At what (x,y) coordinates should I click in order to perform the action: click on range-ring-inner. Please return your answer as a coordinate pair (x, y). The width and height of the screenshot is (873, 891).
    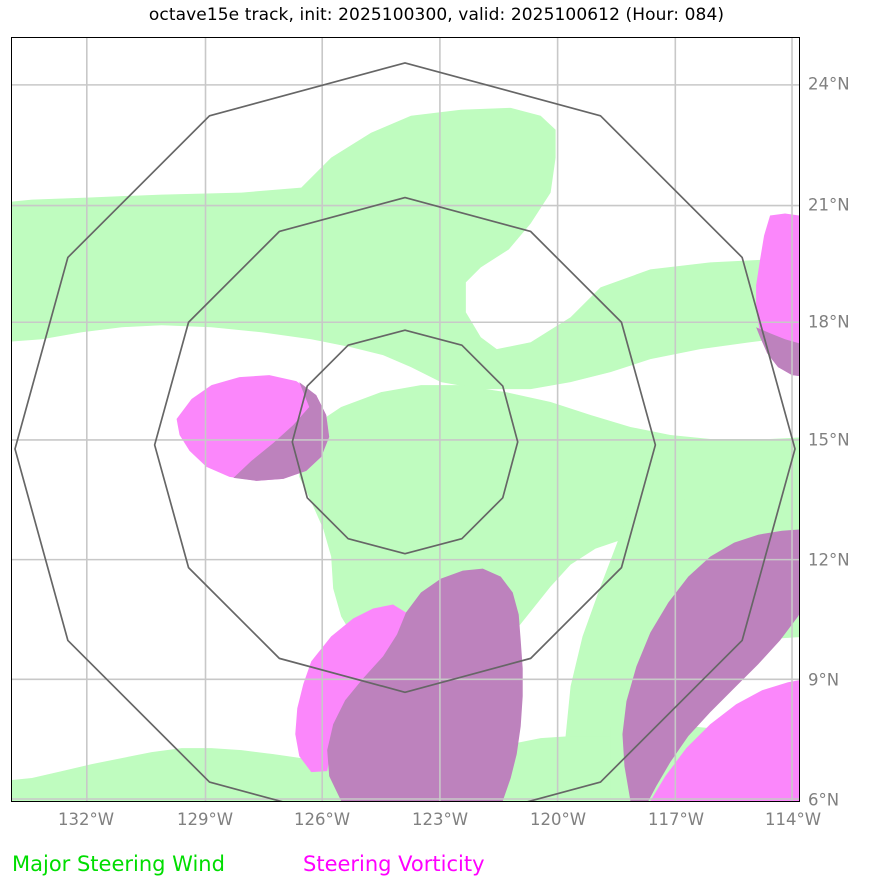
    Looking at the image, I should click on (405, 442).